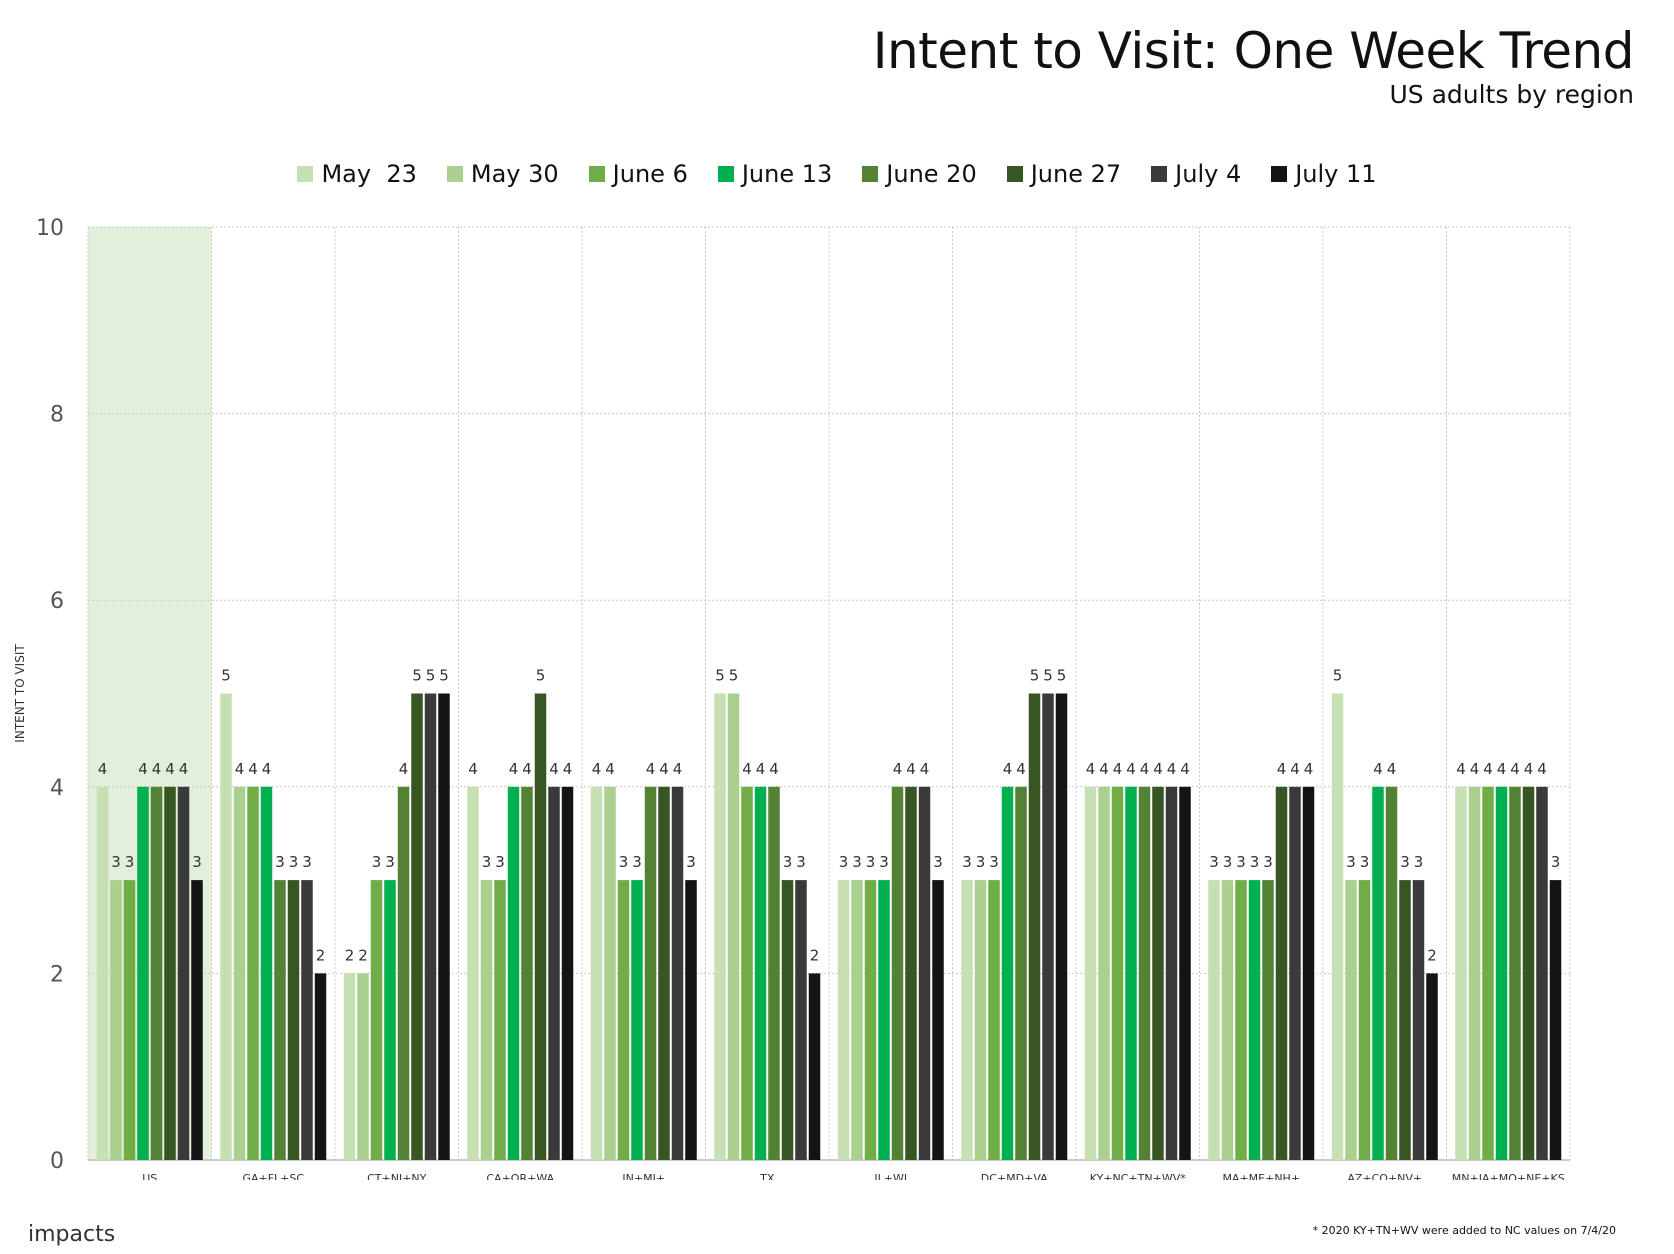 The image size is (1674, 1254). Describe the element at coordinates (767, 1176) in the screenshot. I see `x-tick-label: TX` at that location.